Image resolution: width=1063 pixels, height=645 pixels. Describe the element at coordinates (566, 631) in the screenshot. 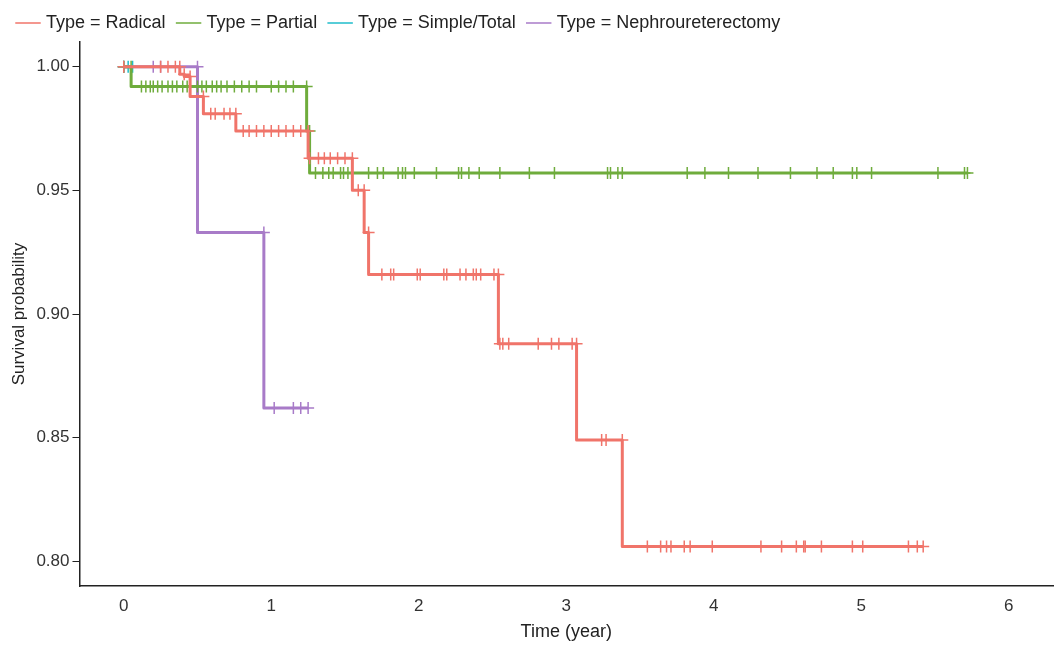

I see `x-axis-title: Time (year)` at that location.